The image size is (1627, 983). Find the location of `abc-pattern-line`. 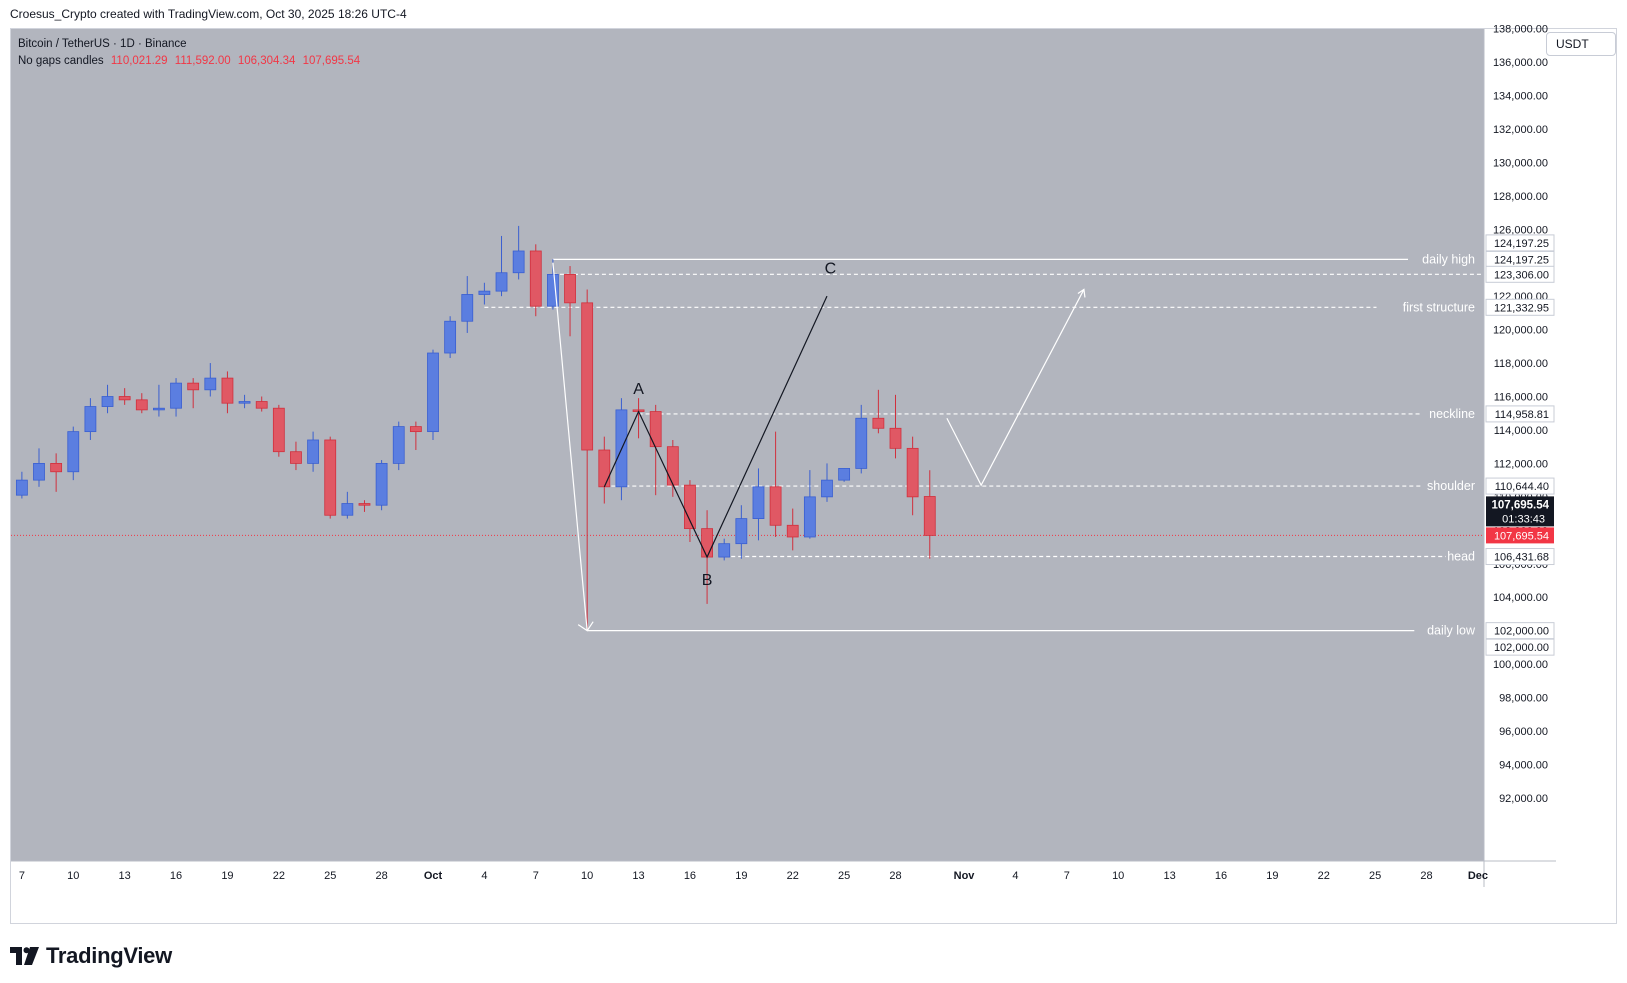

abc-pattern-line is located at coordinates (715, 427).